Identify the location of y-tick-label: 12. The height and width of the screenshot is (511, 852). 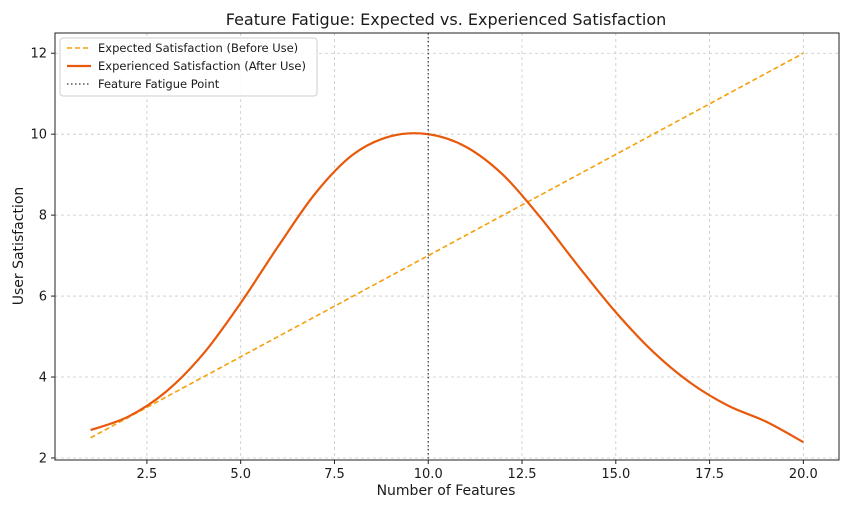
(38, 54).